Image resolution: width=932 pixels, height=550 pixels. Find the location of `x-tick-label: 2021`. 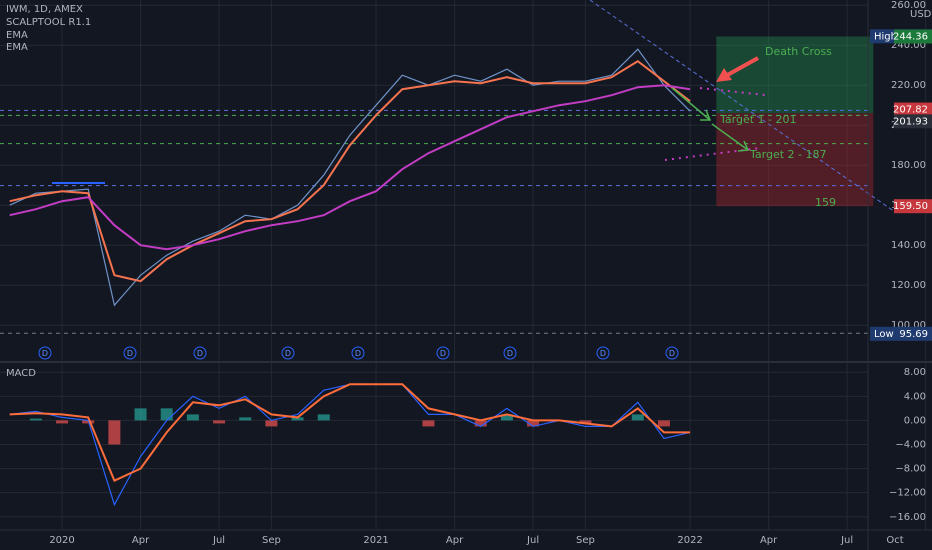

x-tick-label: 2021 is located at coordinates (375, 540).